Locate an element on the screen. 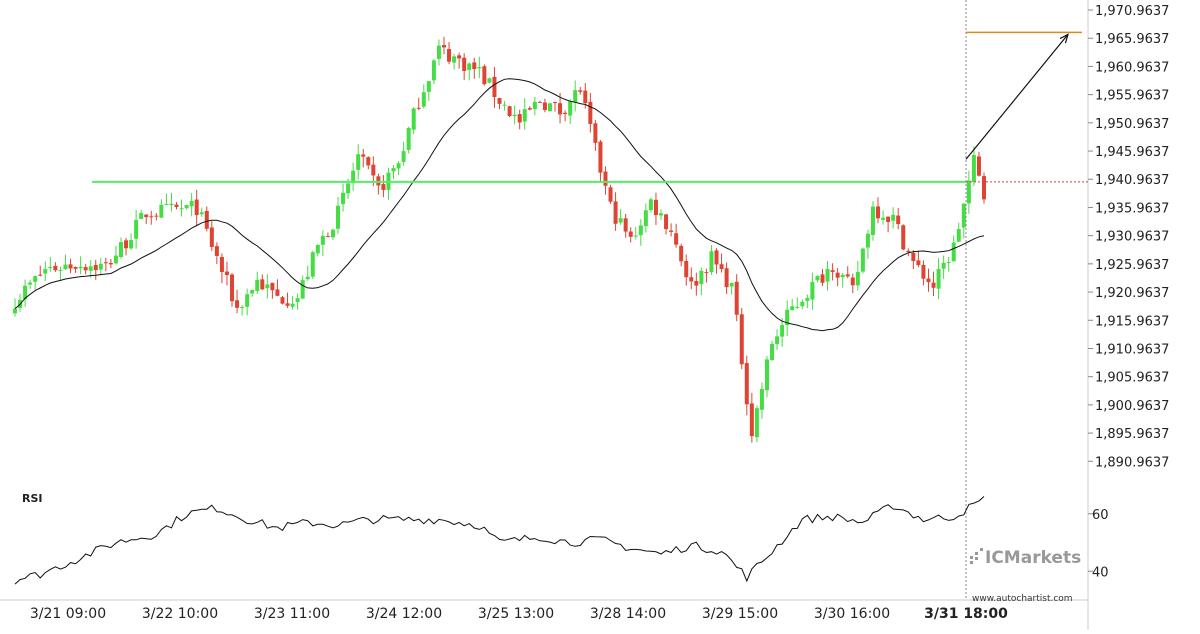 This screenshot has height=634, width=1200. forecast-arrow-line is located at coordinates (1017, 97).